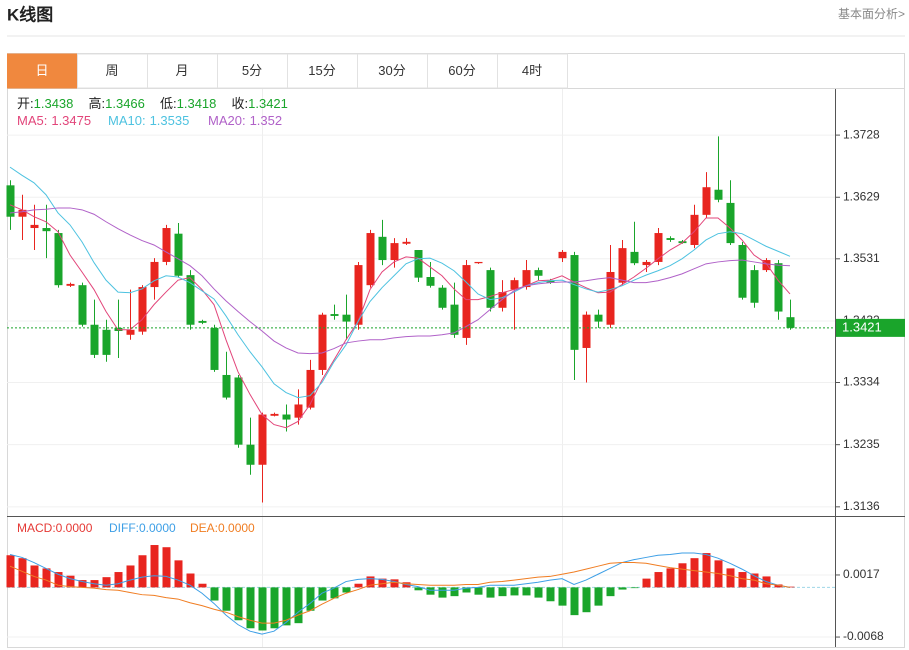 The width and height of the screenshot is (909, 650). I want to click on macd-line, so click(400, 593).